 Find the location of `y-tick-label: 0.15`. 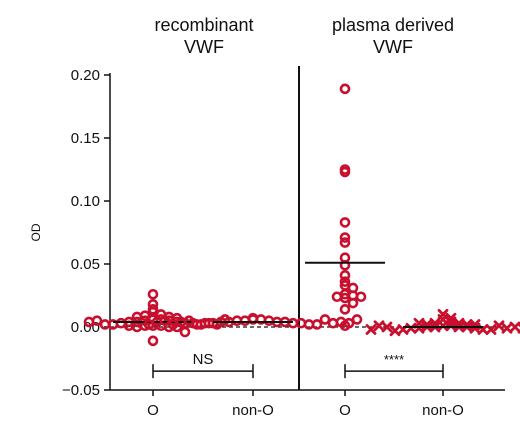

y-tick-label: 0.15 is located at coordinates (85, 138).